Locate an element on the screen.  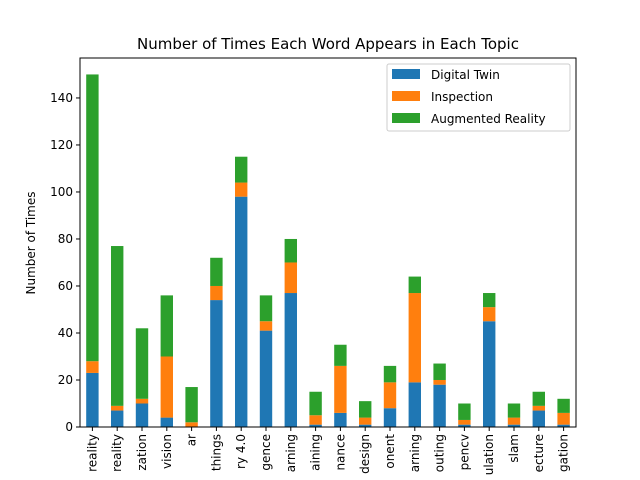
x-tick-label: pencv is located at coordinates (464, 452).